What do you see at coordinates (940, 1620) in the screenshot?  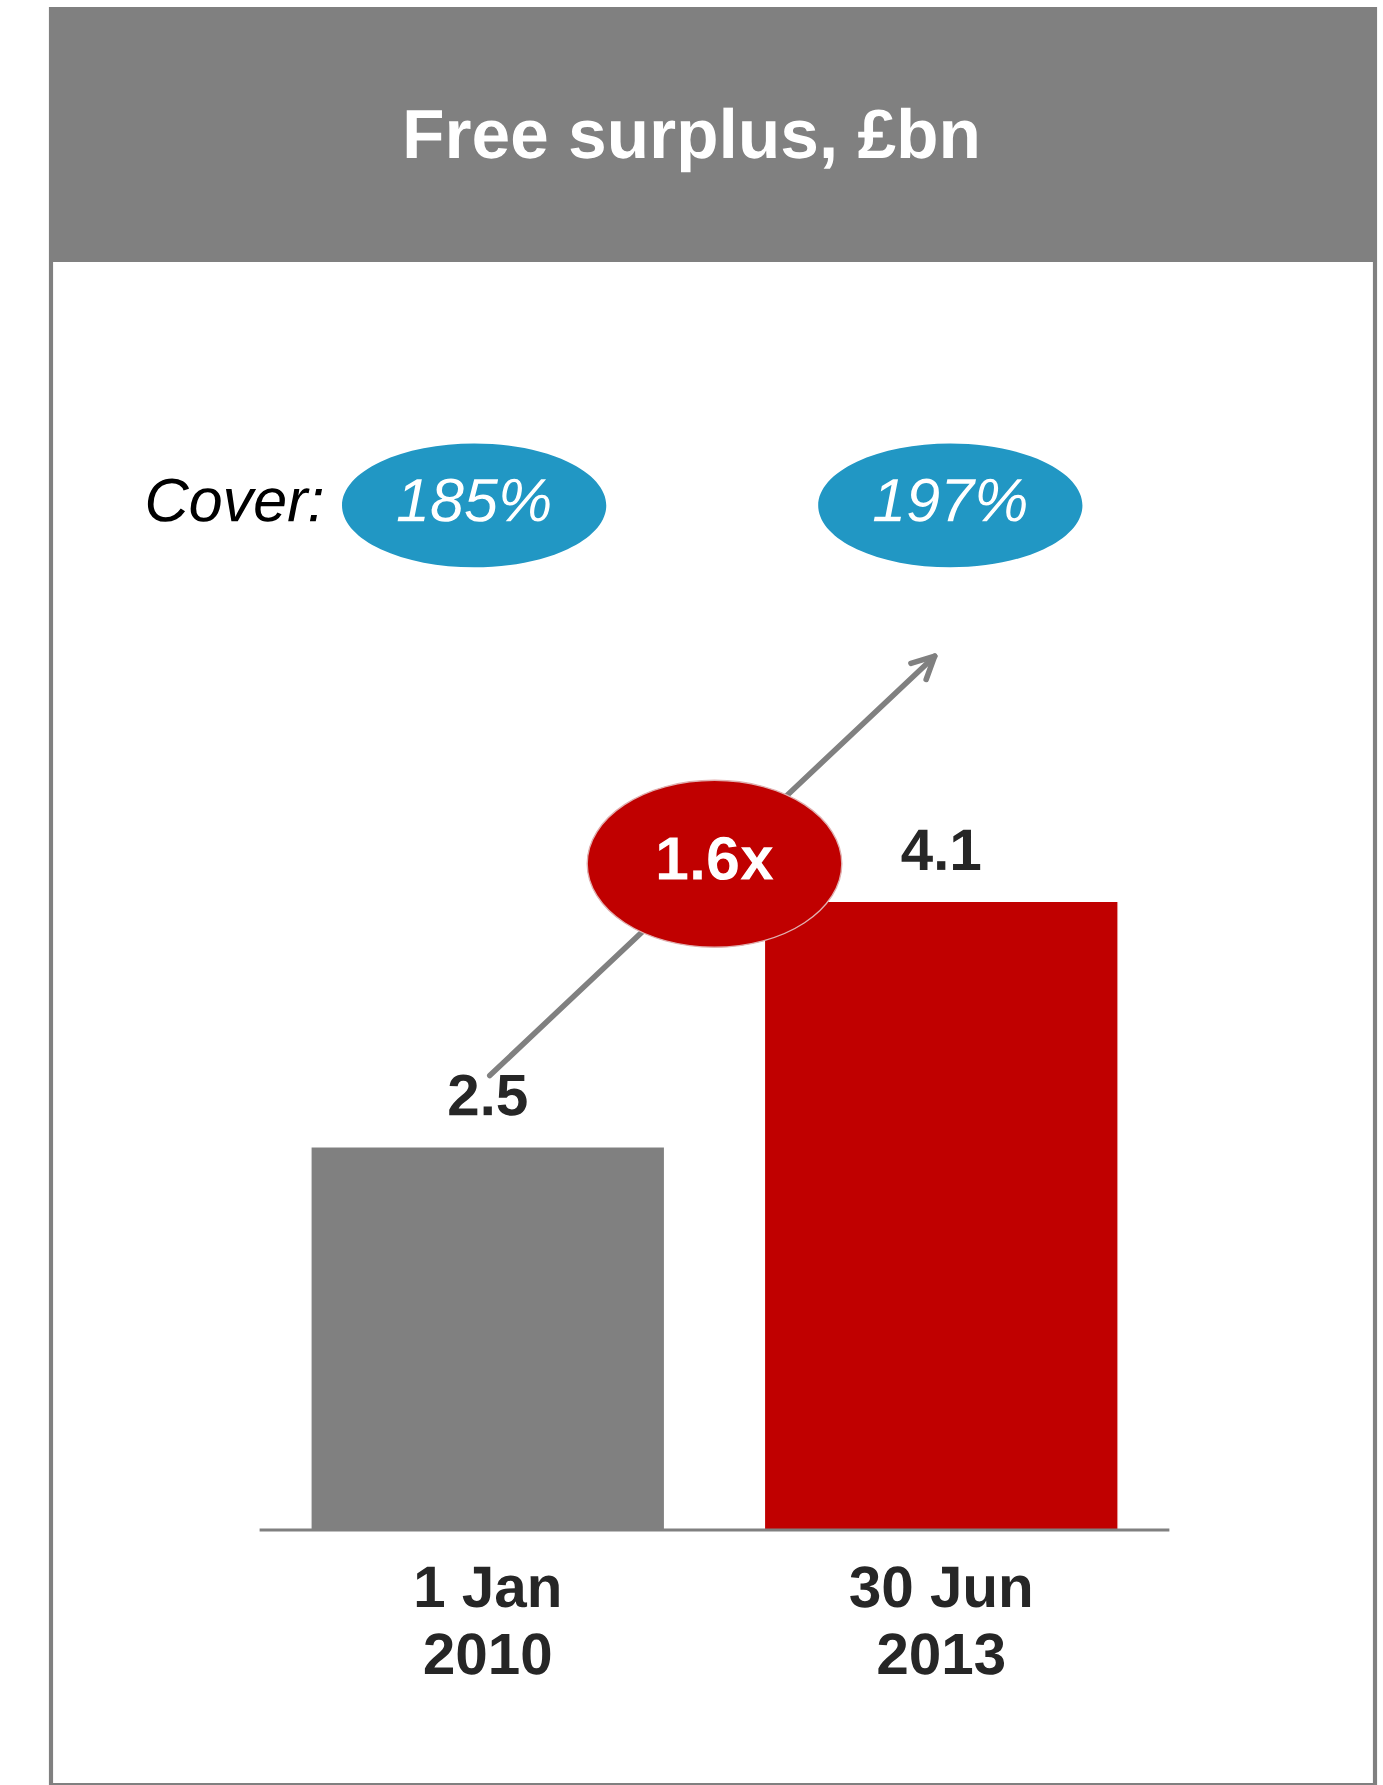 I see `x-tick-label: 30 Jun 2013` at bounding box center [940, 1620].